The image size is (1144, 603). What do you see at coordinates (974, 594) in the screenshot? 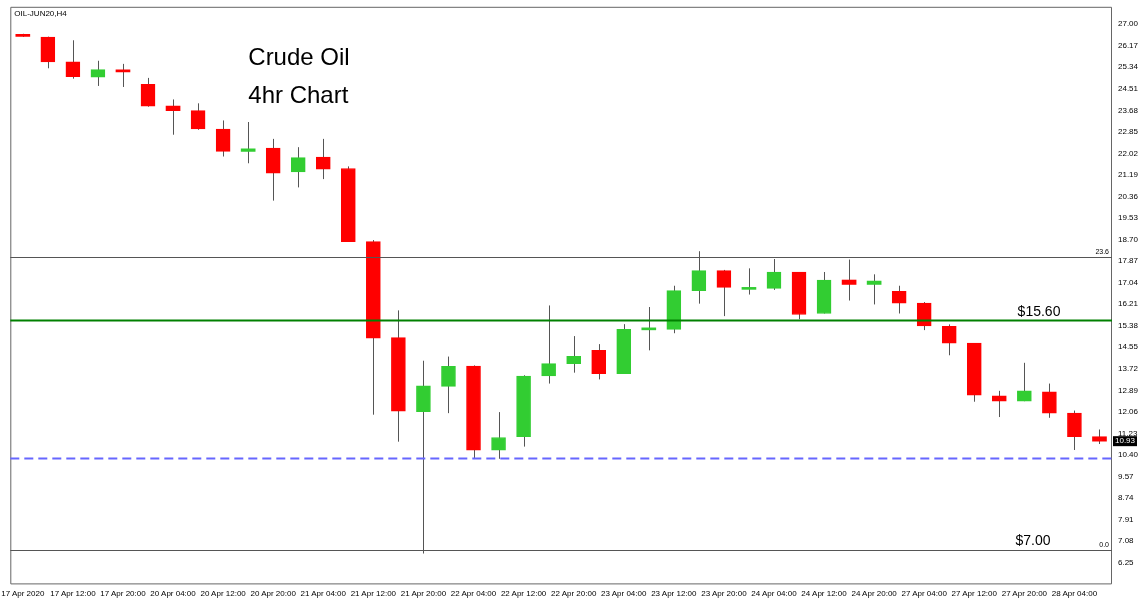
I see `x-tick-label: 27 Apr 12:00` at bounding box center [974, 594].